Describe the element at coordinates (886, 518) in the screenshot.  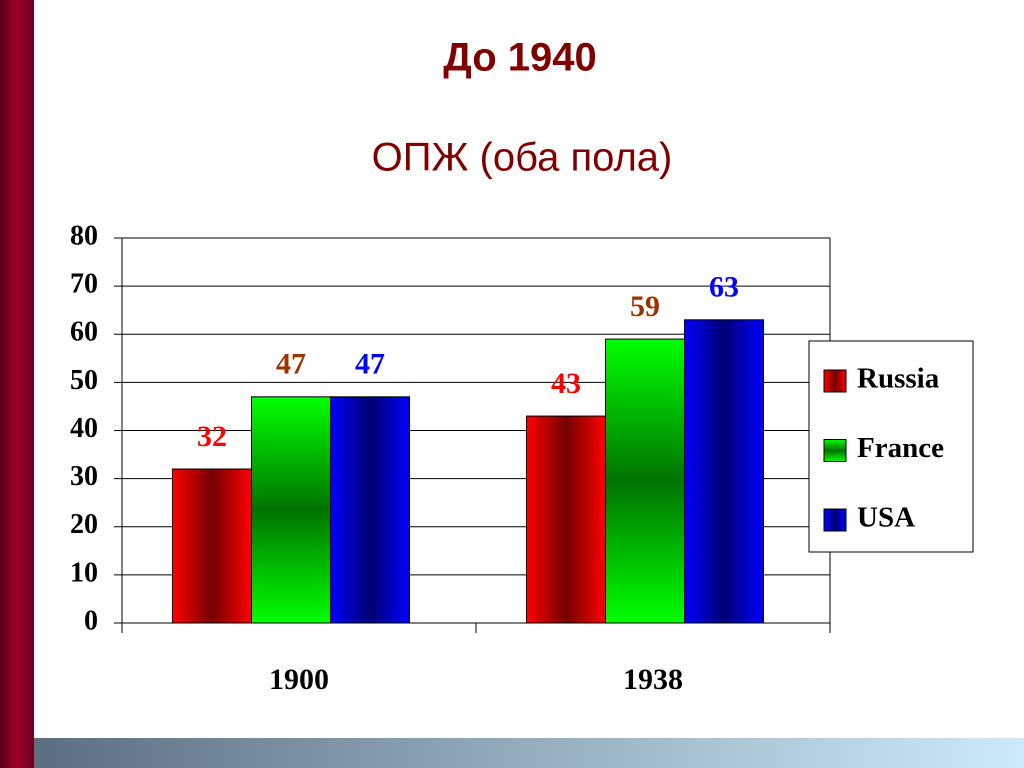
I see `legend-label: USA` at that location.